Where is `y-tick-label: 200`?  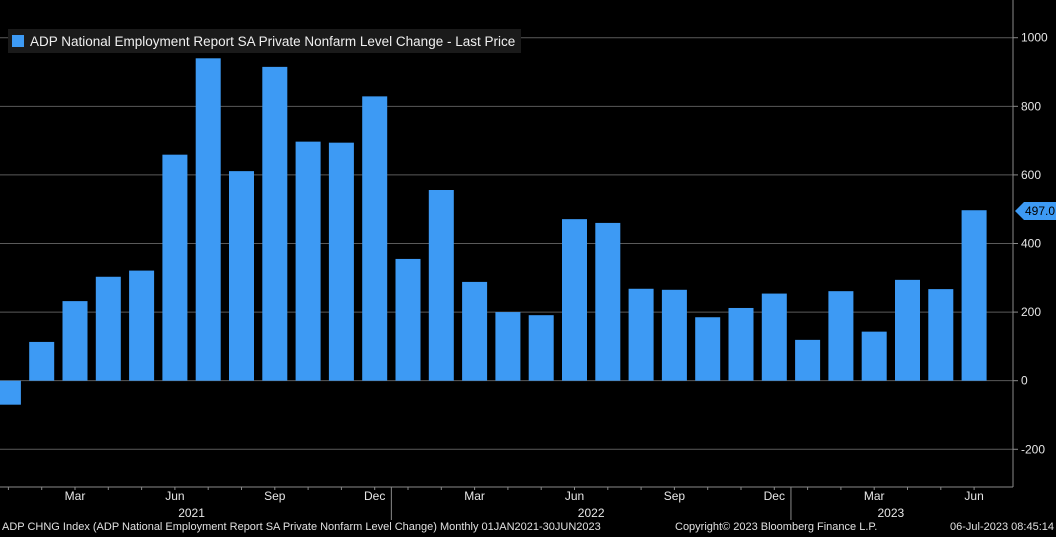 y-tick-label: 200 is located at coordinates (1031, 312).